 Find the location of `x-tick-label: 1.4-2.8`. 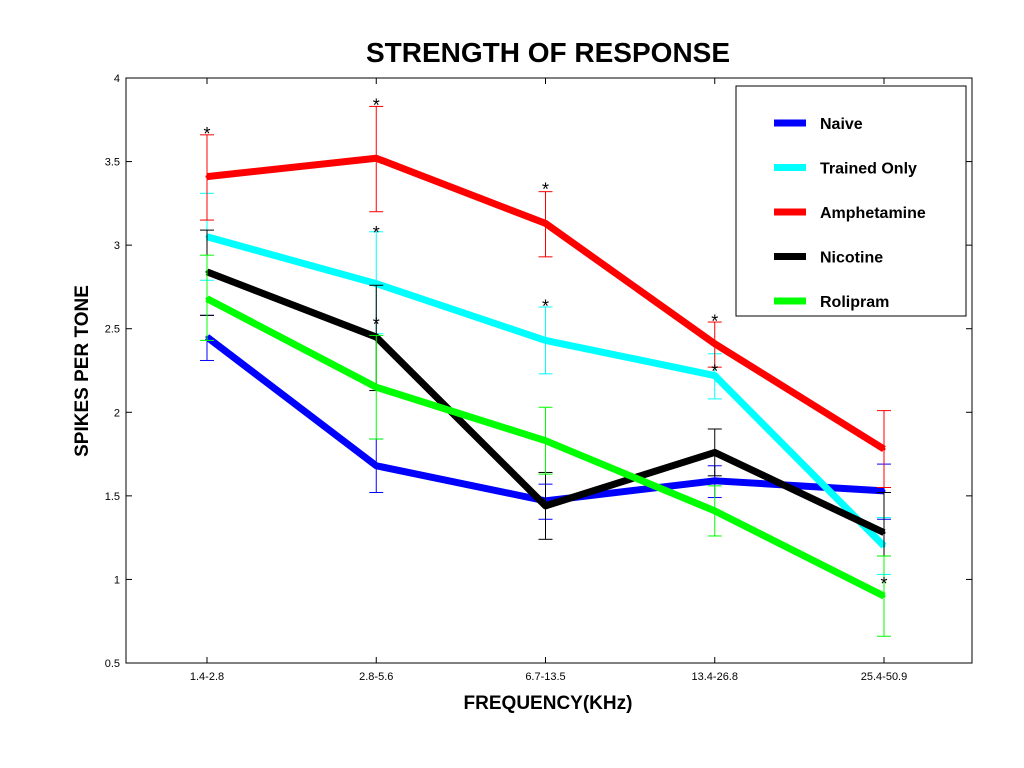

x-tick-label: 1.4-2.8 is located at coordinates (207, 677).